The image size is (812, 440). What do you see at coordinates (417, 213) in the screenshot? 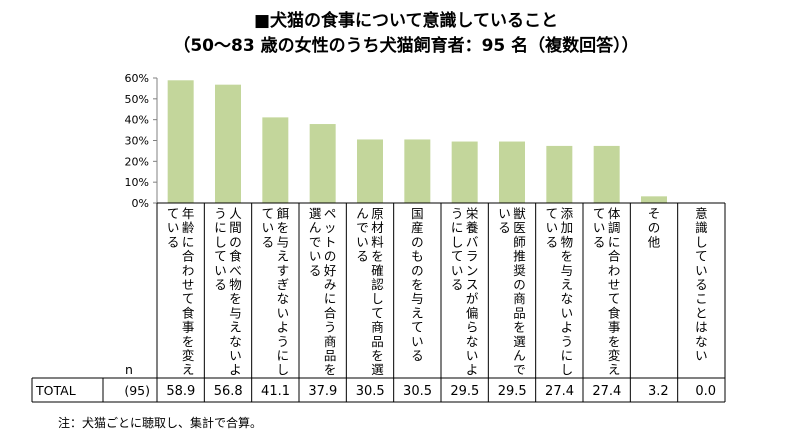
I see `x-tick-label-char: 国` at bounding box center [417, 213].